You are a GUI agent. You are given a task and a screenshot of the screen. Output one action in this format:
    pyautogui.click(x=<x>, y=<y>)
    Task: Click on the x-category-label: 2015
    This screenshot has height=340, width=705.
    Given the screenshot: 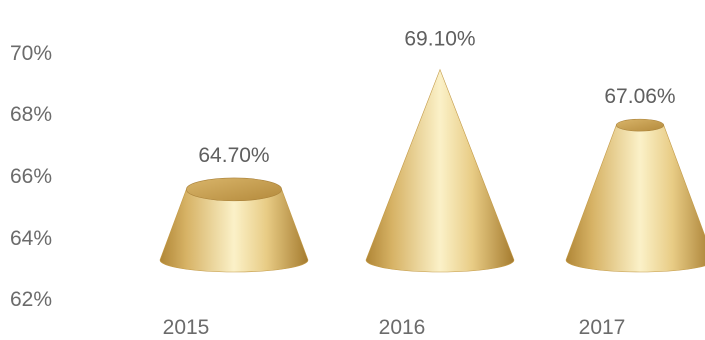 What is the action you would take?
    pyautogui.click(x=186, y=327)
    